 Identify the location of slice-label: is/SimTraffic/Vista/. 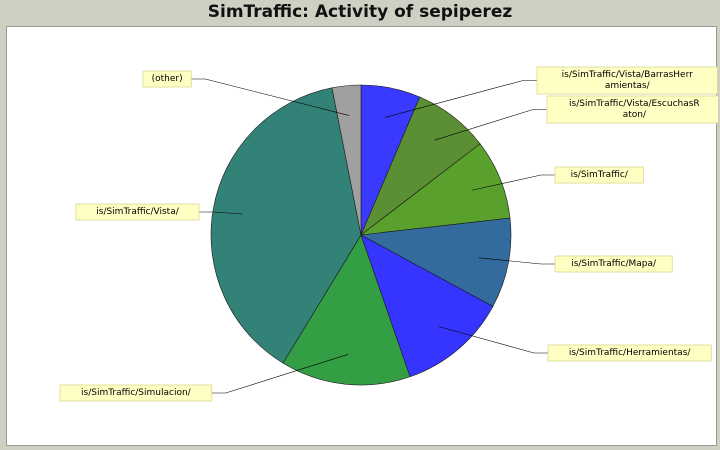
(137, 212).